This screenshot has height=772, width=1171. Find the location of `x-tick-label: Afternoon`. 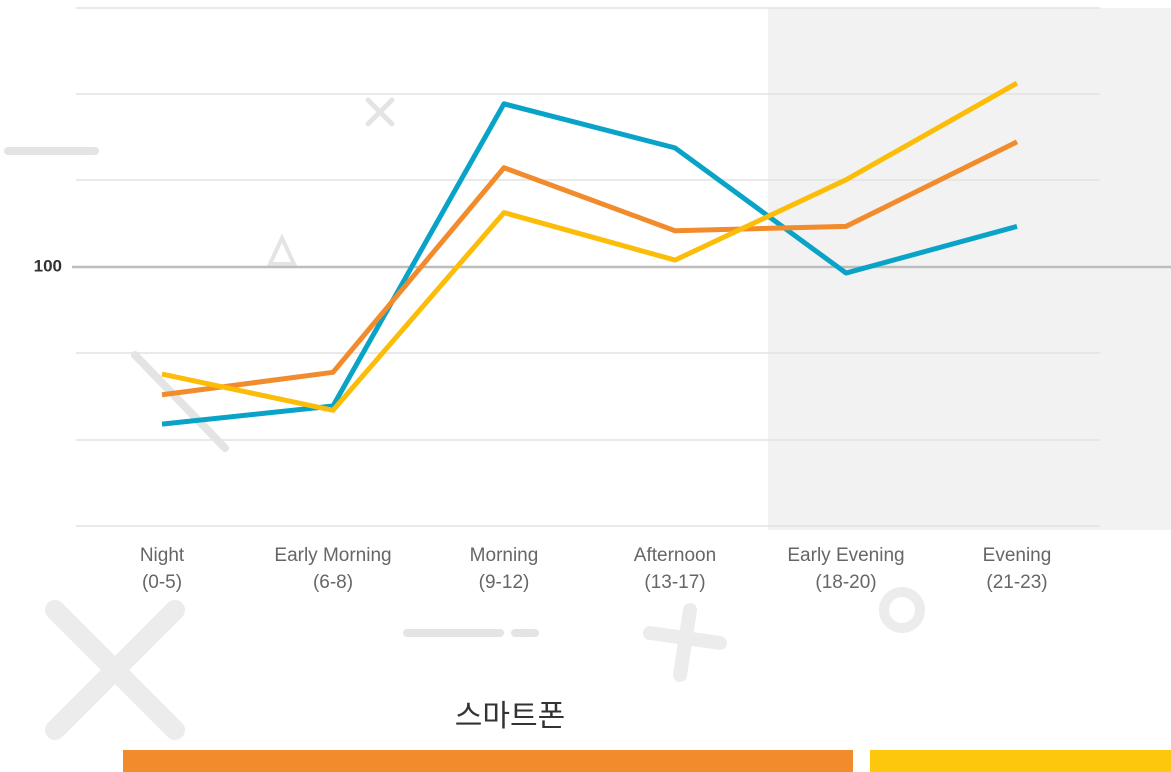

x-tick-label: Afternoon is located at coordinates (675, 555).